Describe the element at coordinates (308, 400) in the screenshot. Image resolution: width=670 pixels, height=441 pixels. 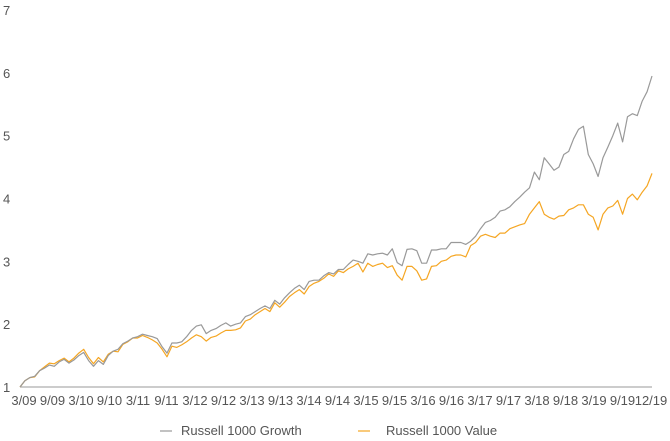
I see `x-tick-label: 3/14` at that location.